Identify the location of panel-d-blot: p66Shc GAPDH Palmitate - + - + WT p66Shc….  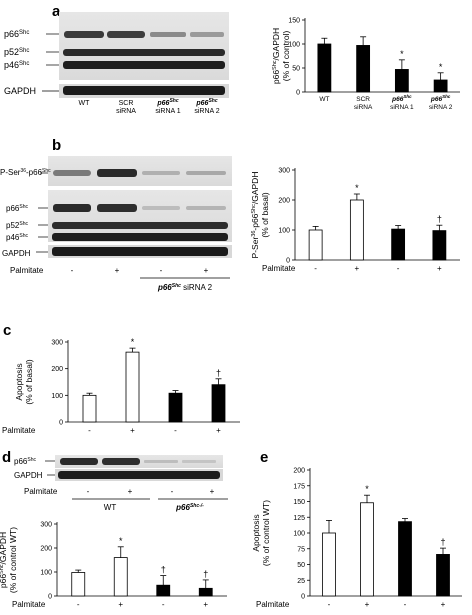
(121, 483).